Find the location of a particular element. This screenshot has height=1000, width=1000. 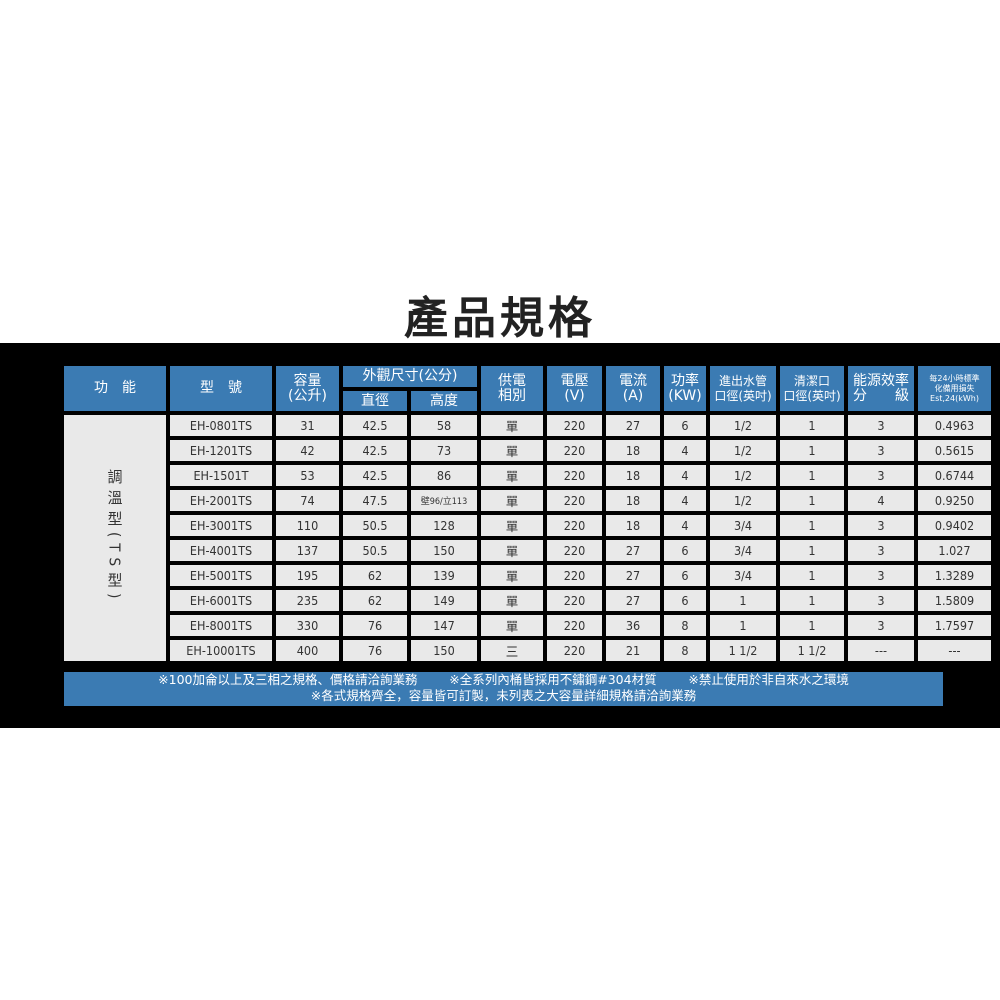

table-cell: EH-3001TS is located at coordinates (221, 525).